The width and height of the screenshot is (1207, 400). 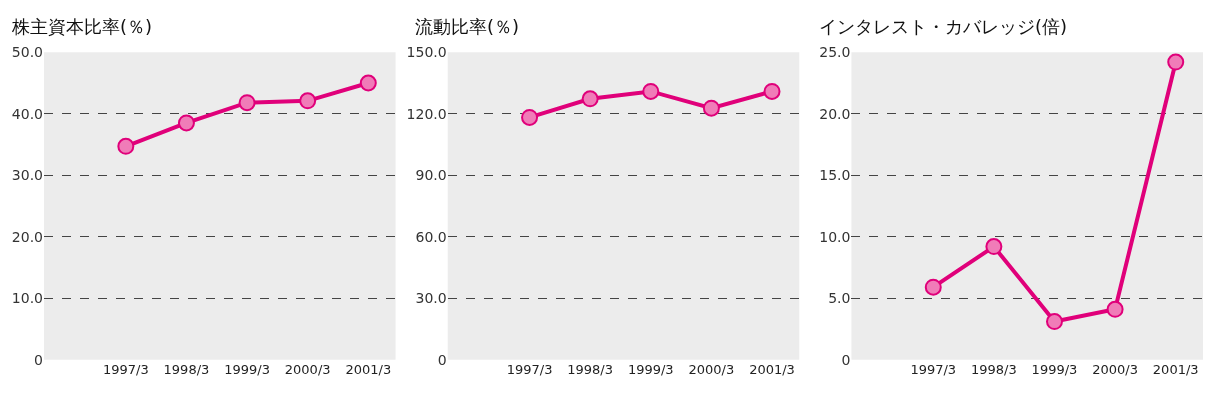 What do you see at coordinates (426, 52) in the screenshot?
I see `y-tick-label: 150.0` at bounding box center [426, 52].